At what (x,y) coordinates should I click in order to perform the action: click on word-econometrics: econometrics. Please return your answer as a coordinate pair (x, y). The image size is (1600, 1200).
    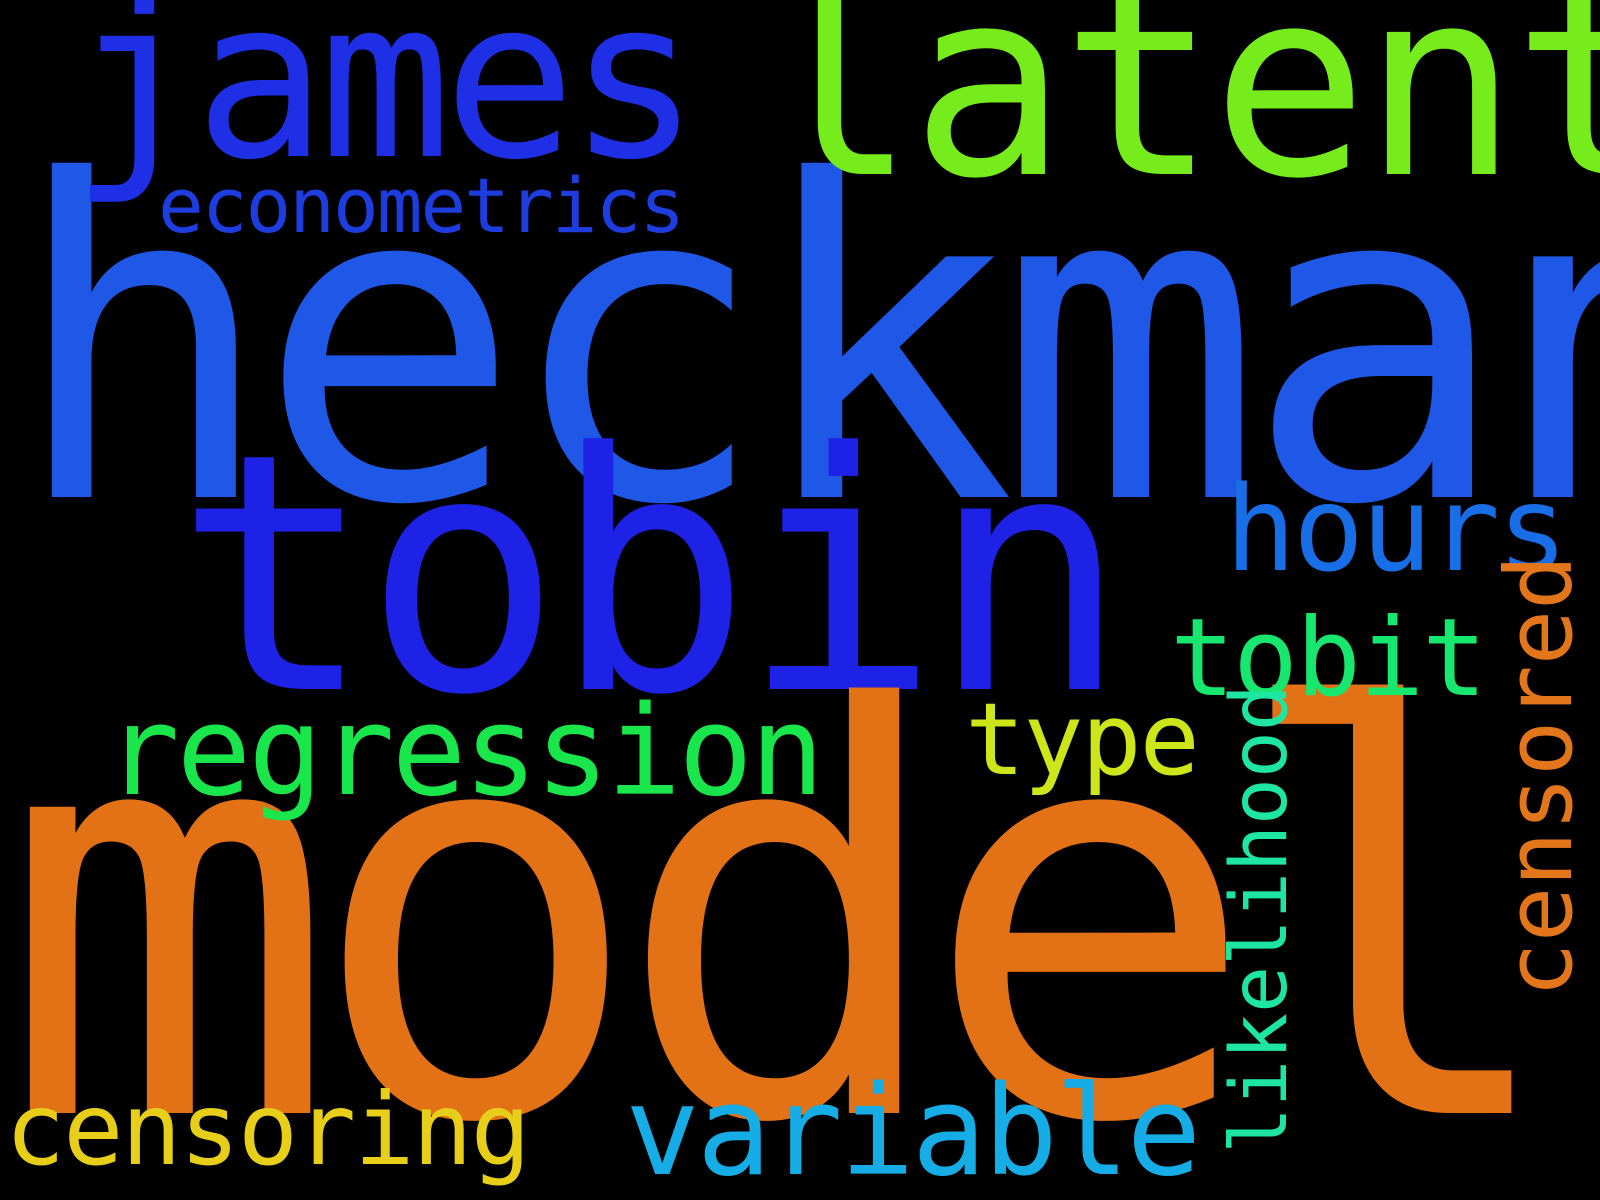
    Looking at the image, I should click on (421, 205).